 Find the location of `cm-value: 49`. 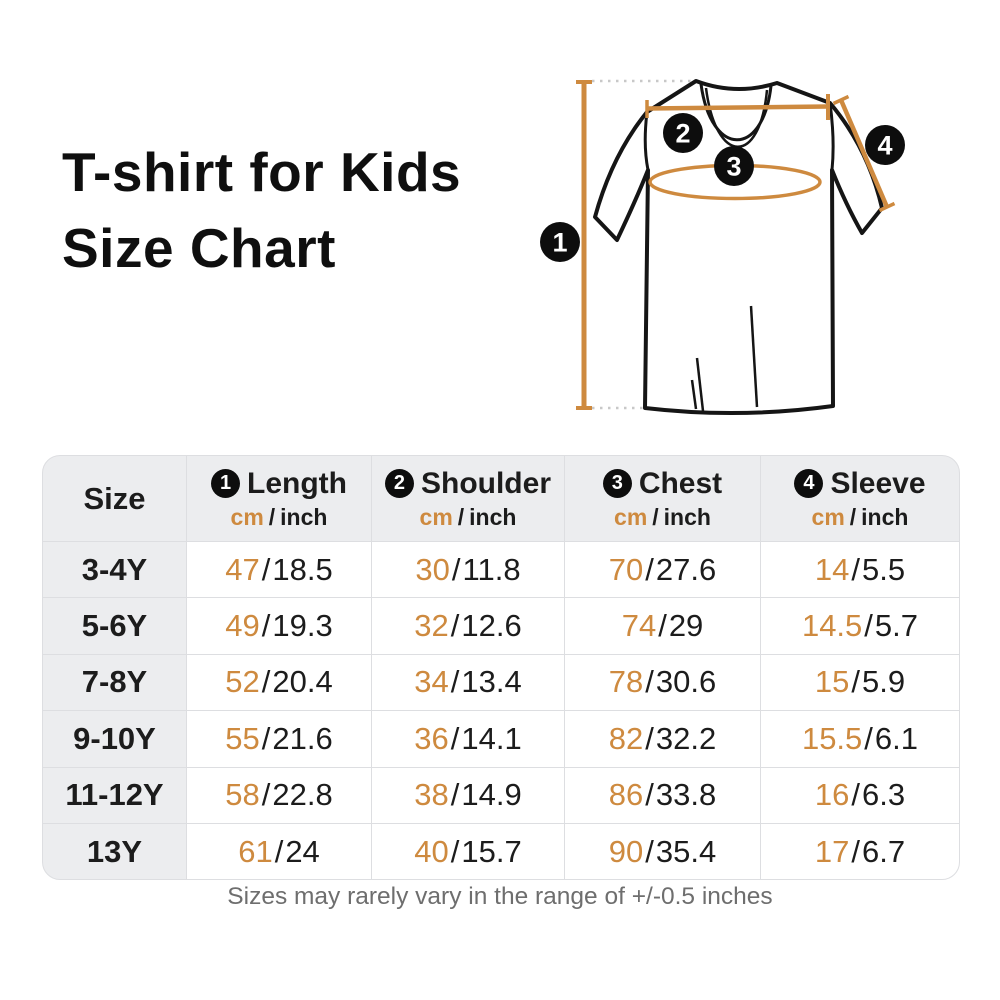

cm-value: 49 is located at coordinates (242, 626).